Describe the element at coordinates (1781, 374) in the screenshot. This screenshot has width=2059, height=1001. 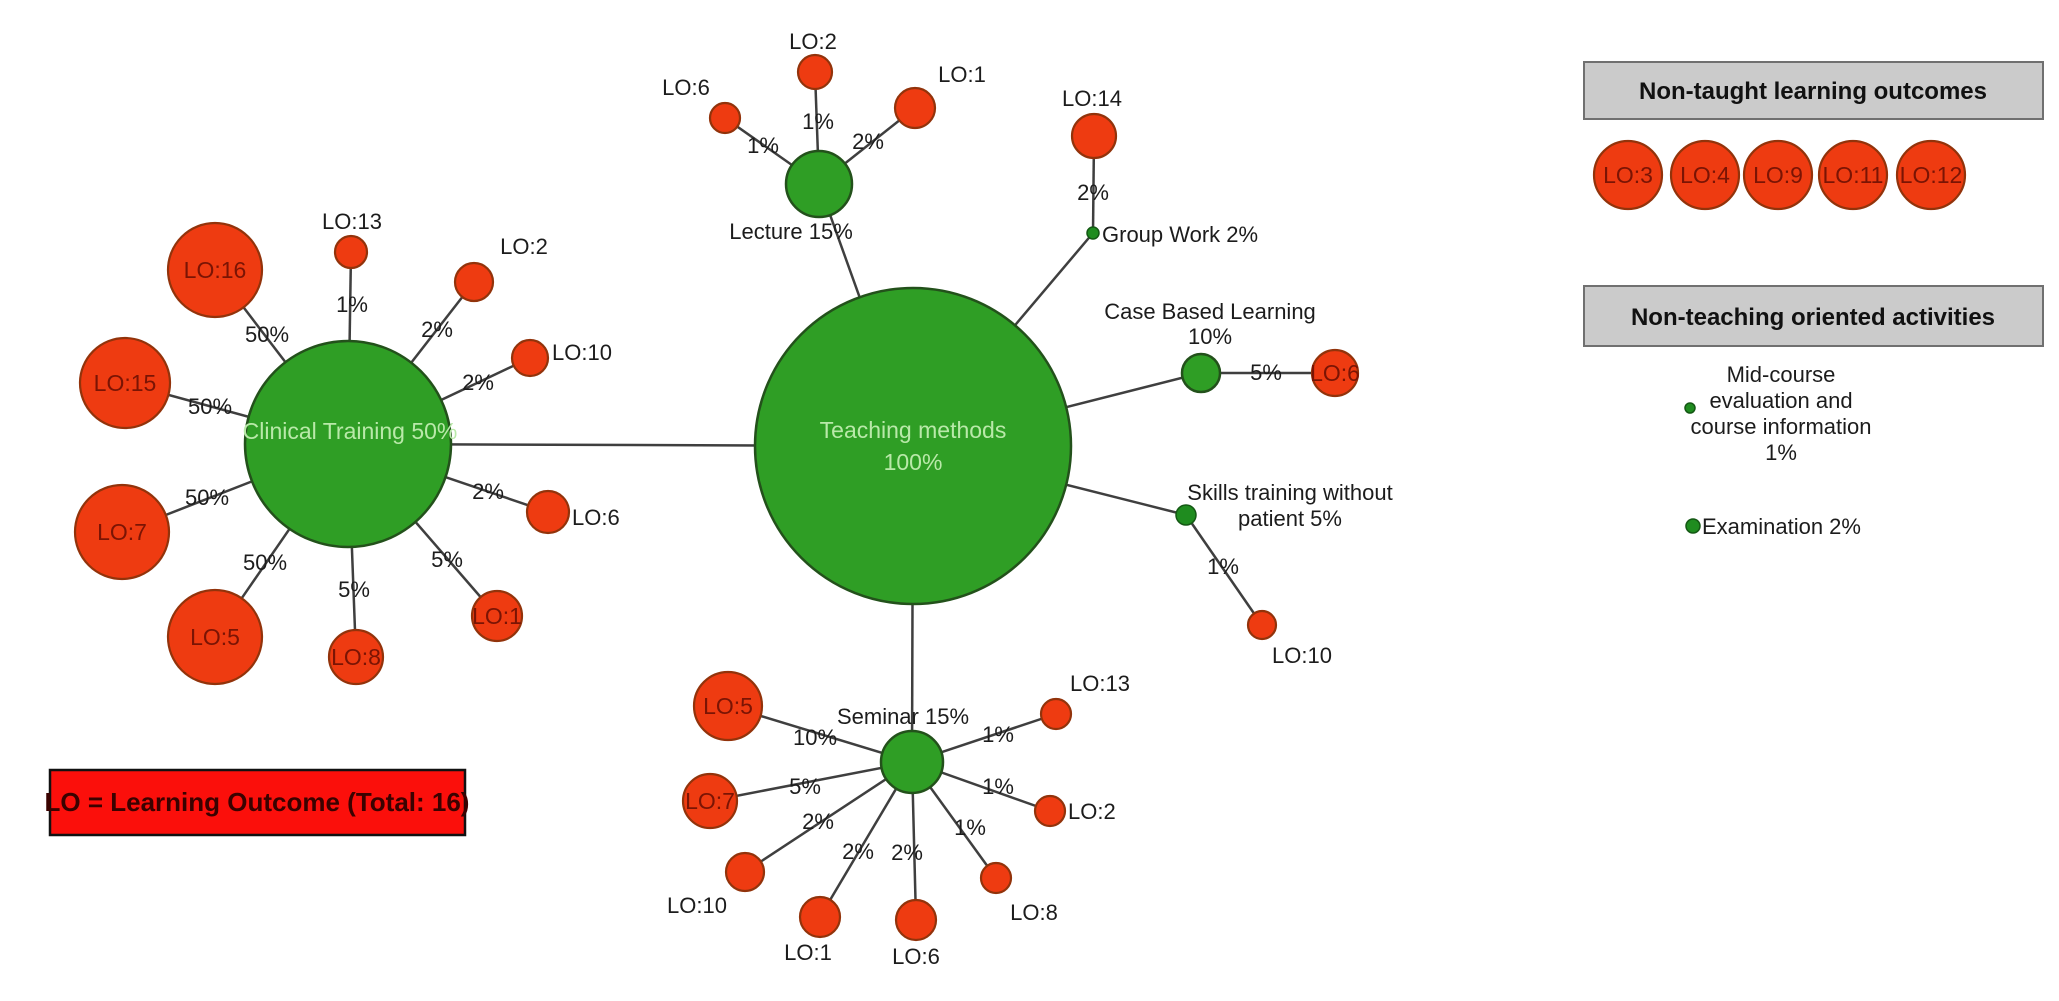
I see `midcourse-label-line1: Mid-course` at that location.